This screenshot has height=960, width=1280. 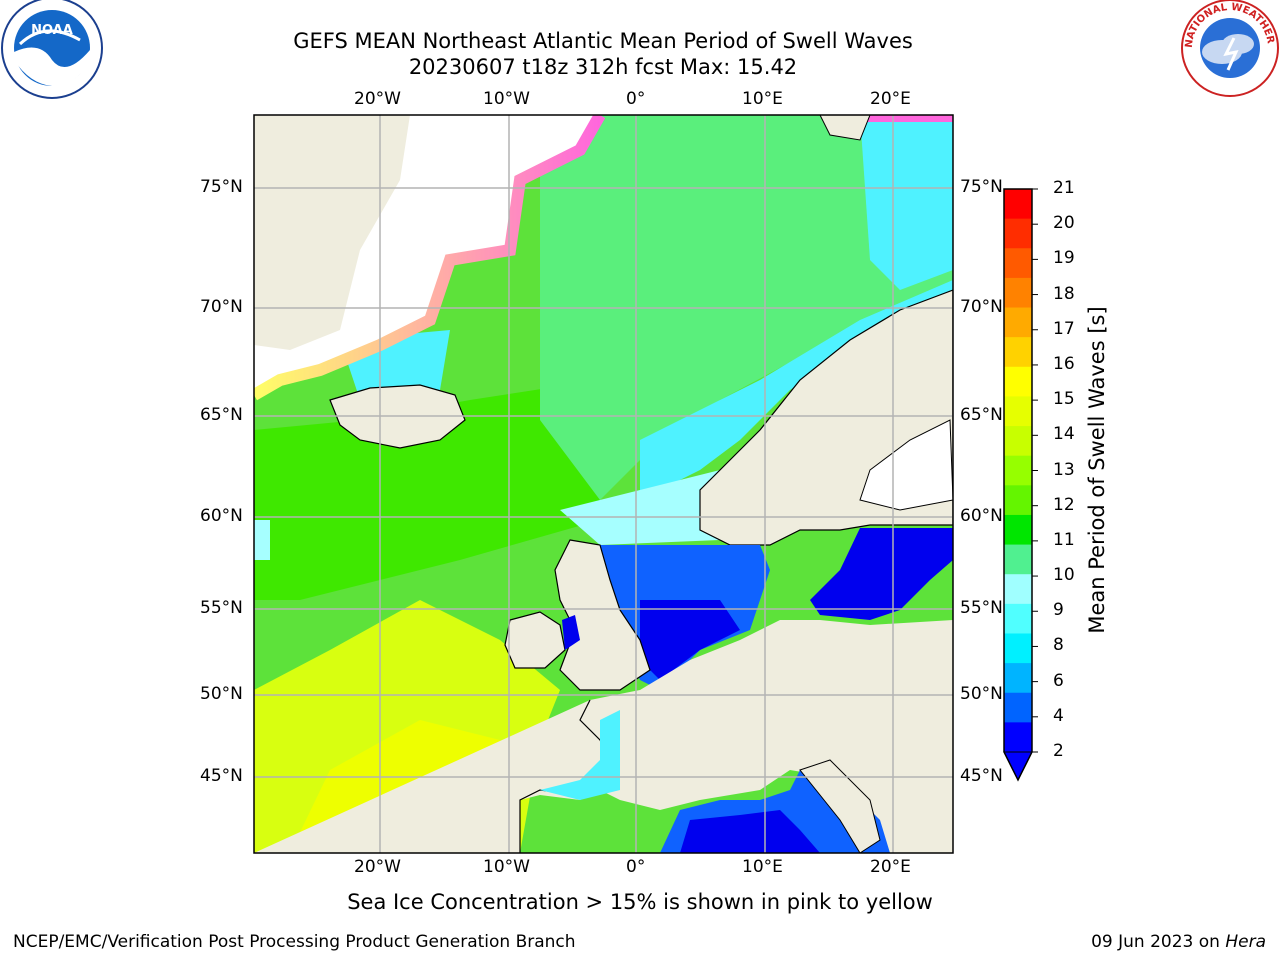 I want to click on colorbar-label: 13, so click(x=1064, y=469).